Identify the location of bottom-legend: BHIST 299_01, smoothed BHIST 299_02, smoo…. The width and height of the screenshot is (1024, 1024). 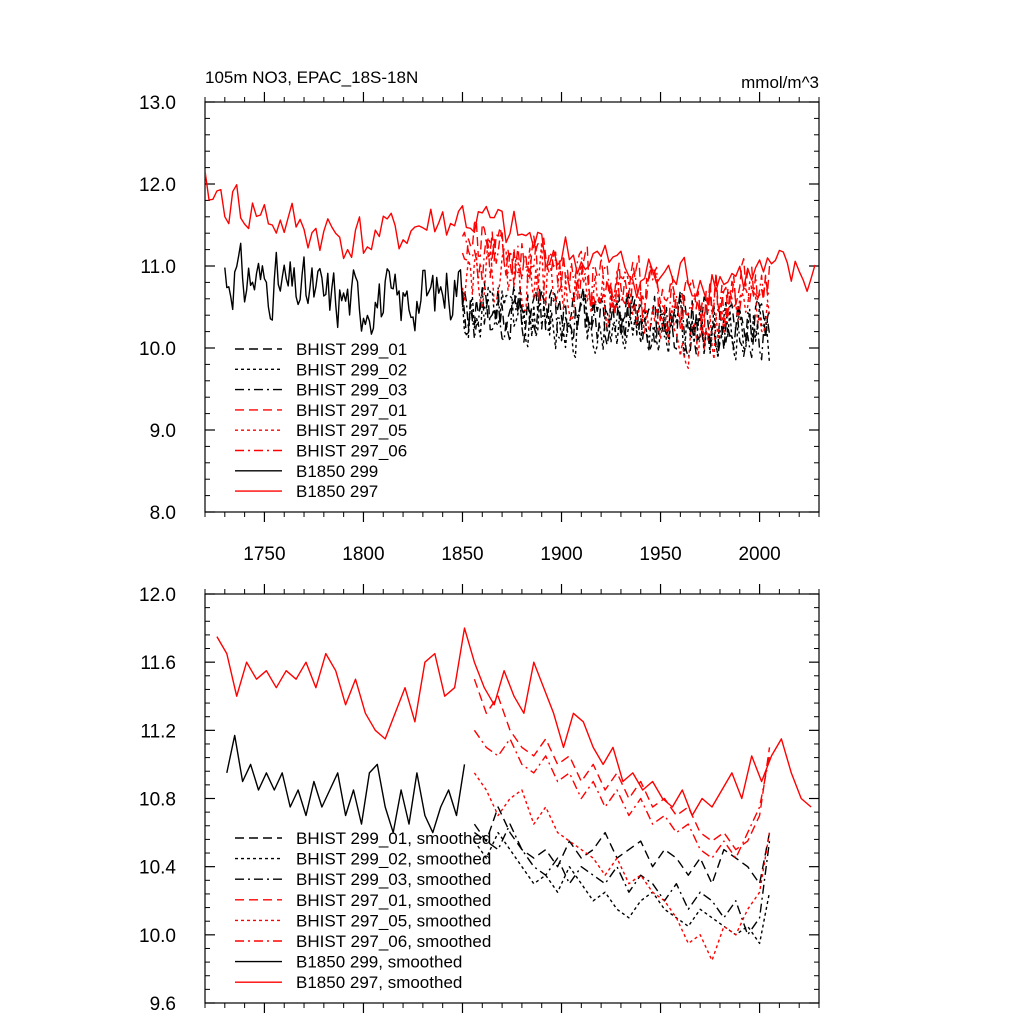
(363, 910).